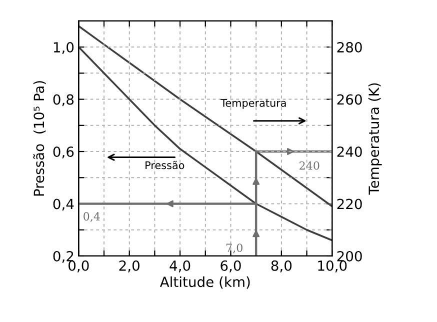 The width and height of the screenshot is (437, 322). I want to click on annotation: Pressão, so click(165, 165).